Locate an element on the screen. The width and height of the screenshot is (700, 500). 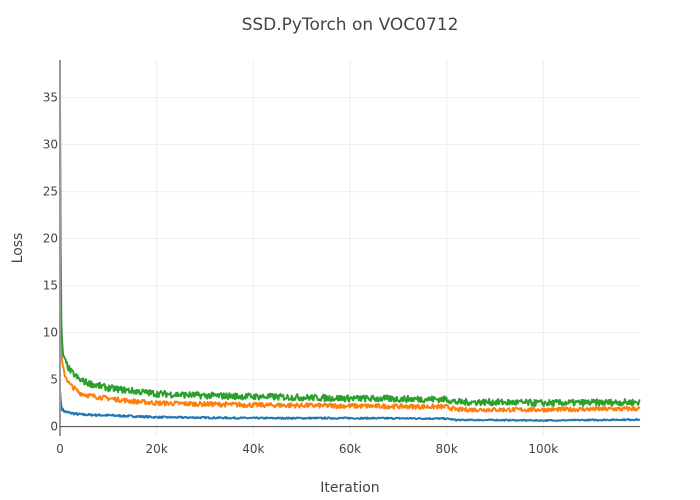
y-tick-label: 5 is located at coordinates (54, 380).